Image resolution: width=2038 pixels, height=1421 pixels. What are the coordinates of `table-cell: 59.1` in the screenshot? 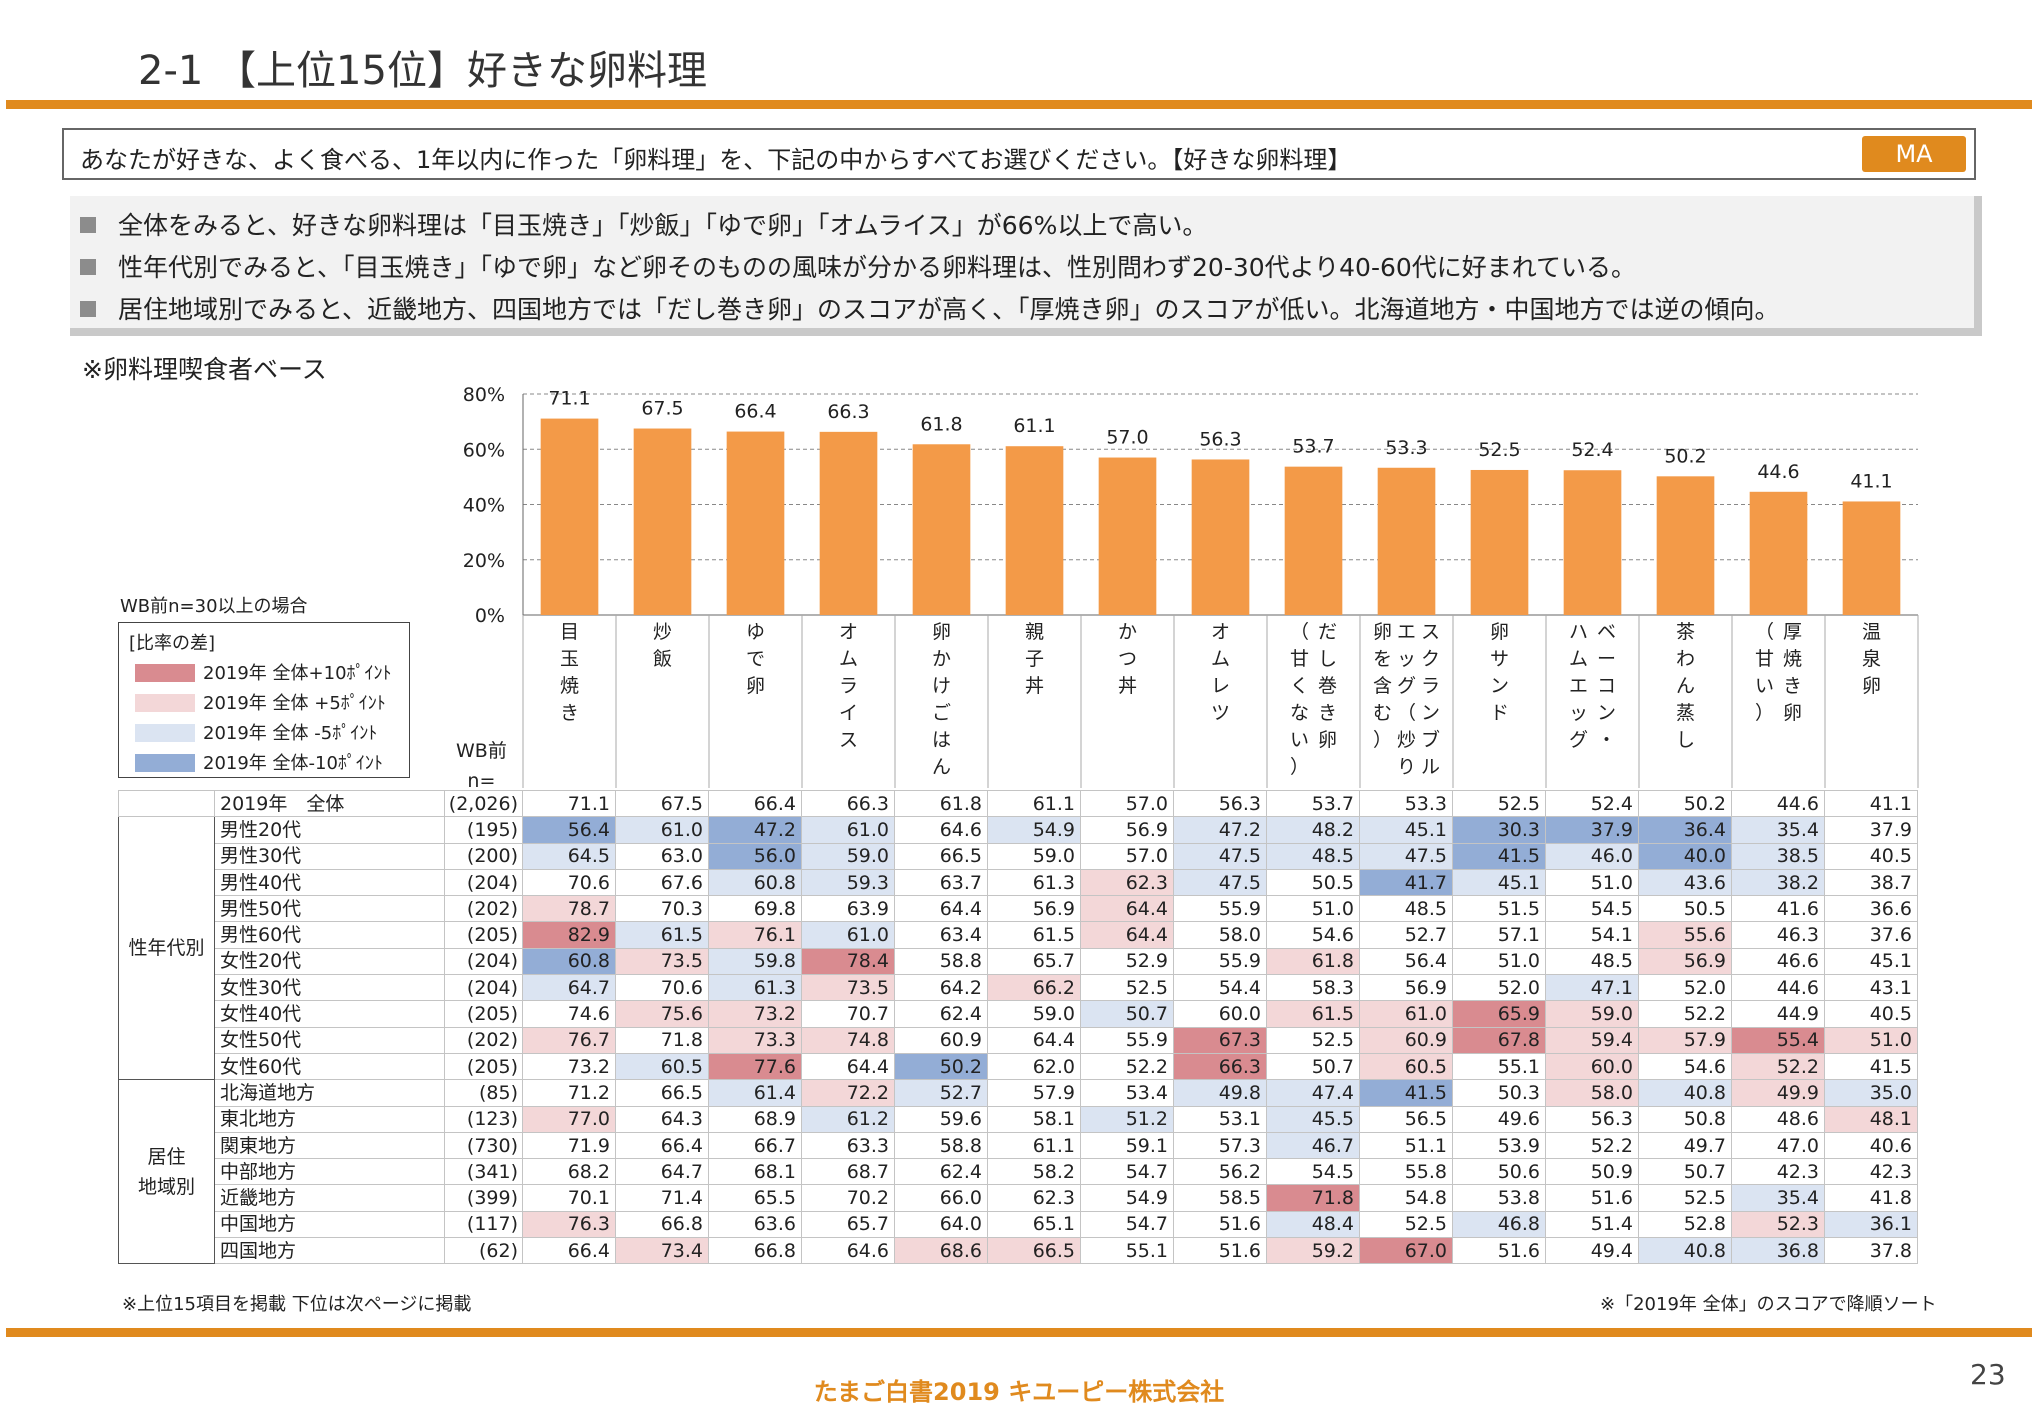 It's located at (1127, 1145).